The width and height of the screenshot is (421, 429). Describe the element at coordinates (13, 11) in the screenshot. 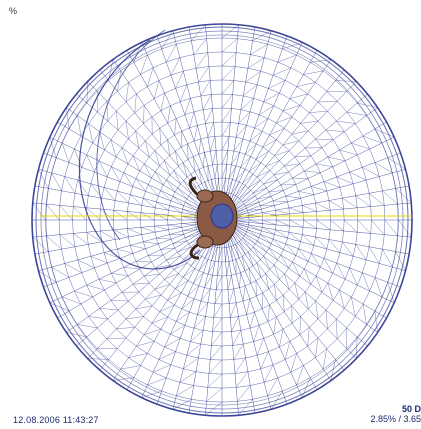

I see `view-orientation-indicator: %` at that location.